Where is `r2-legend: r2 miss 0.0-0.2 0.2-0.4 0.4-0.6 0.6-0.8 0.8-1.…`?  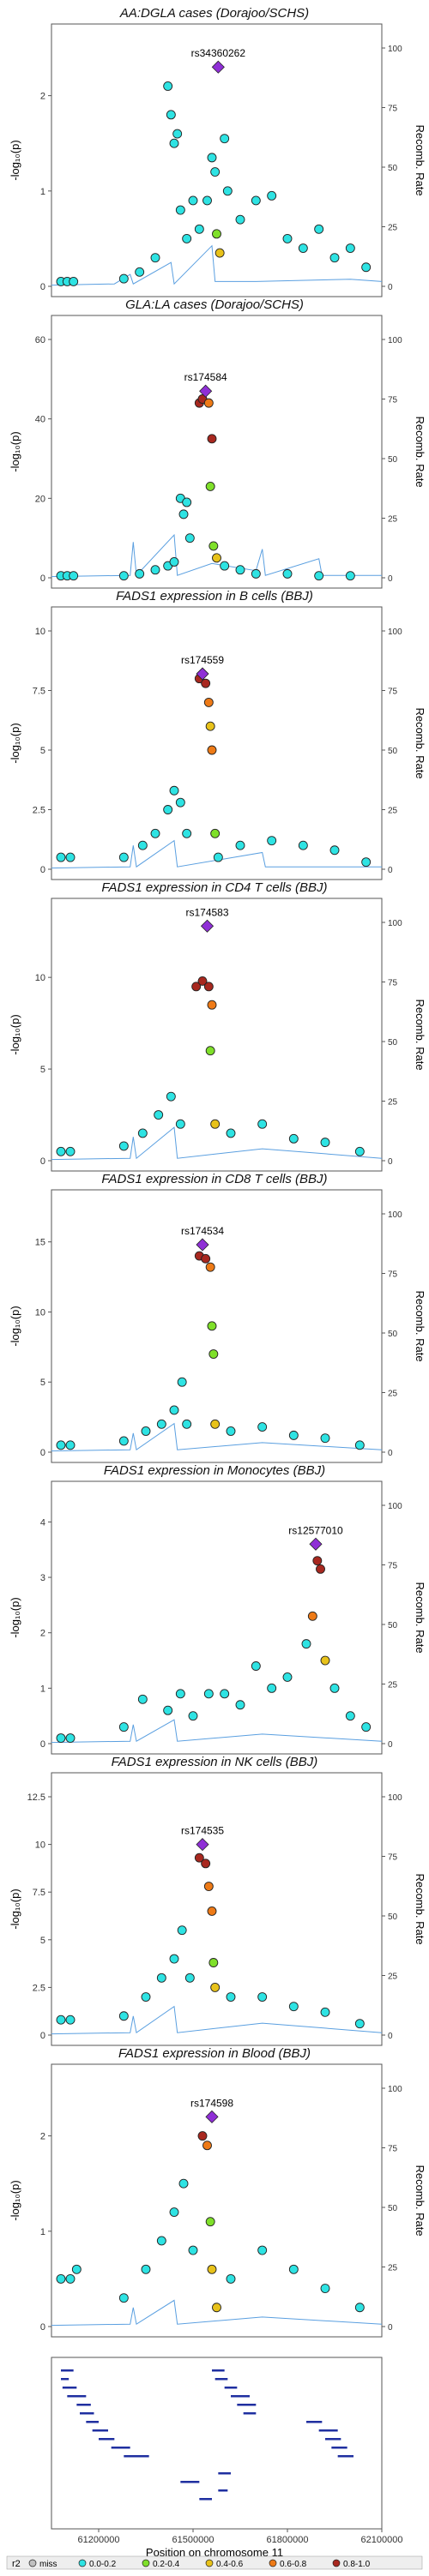 r2-legend: r2 miss 0.0-0.2 0.2-0.4 0.4-0.6 0.6-0.8 0.8-1.… is located at coordinates (214, 2562).